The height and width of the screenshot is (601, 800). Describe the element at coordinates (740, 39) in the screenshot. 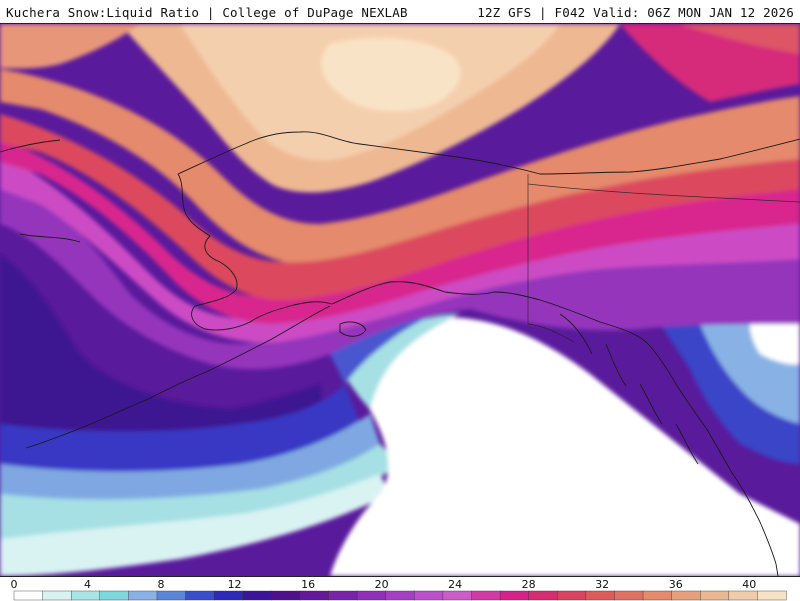

I see `ne-rose-corner` at that location.